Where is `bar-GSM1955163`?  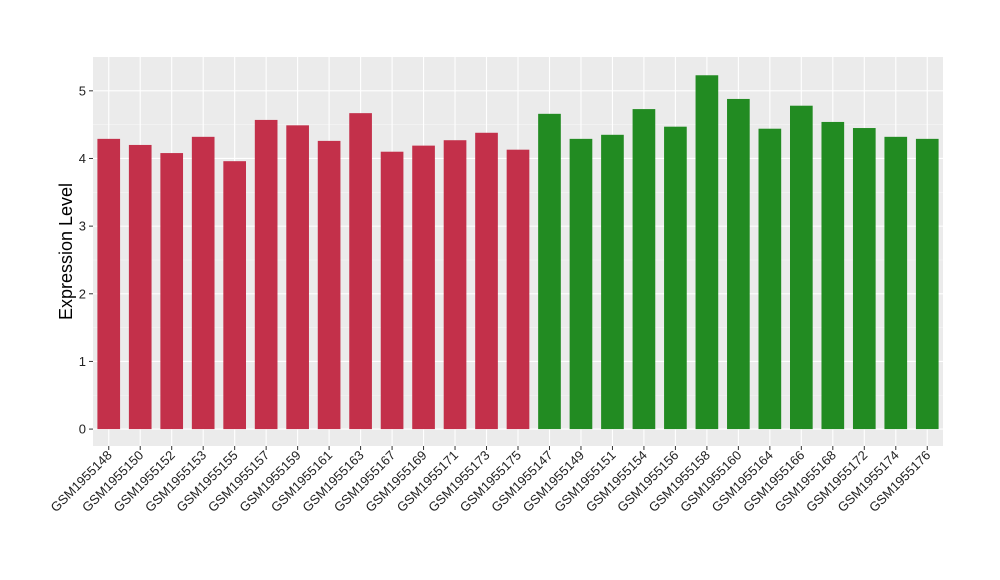 bar-GSM1955163 is located at coordinates (360, 271).